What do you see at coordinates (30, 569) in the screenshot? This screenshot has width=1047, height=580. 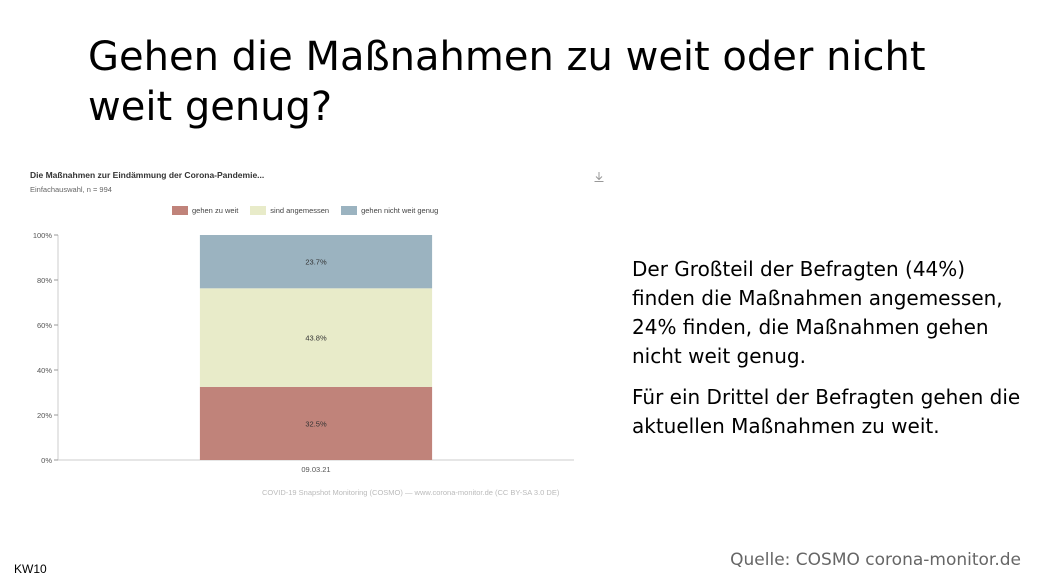 I see `week-label: KW10` at bounding box center [30, 569].